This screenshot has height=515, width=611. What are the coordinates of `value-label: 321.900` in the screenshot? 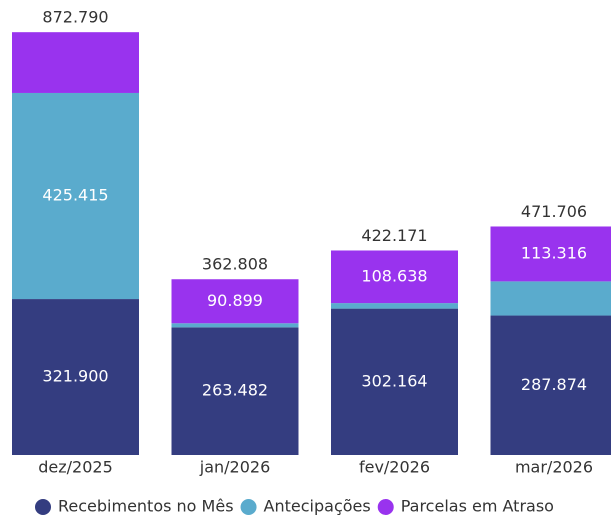 It's located at (75, 376).